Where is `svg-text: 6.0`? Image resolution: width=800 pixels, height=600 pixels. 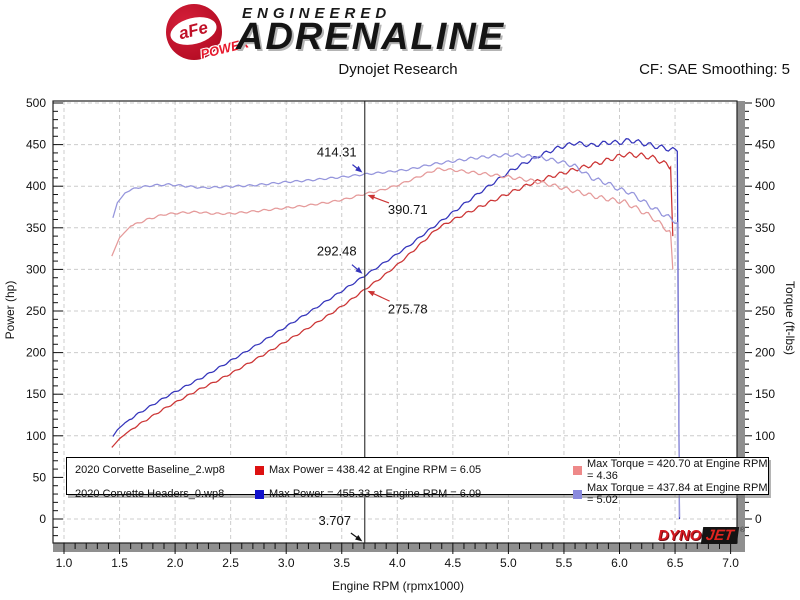
svg-text: 6.0 is located at coordinates (619, 563).